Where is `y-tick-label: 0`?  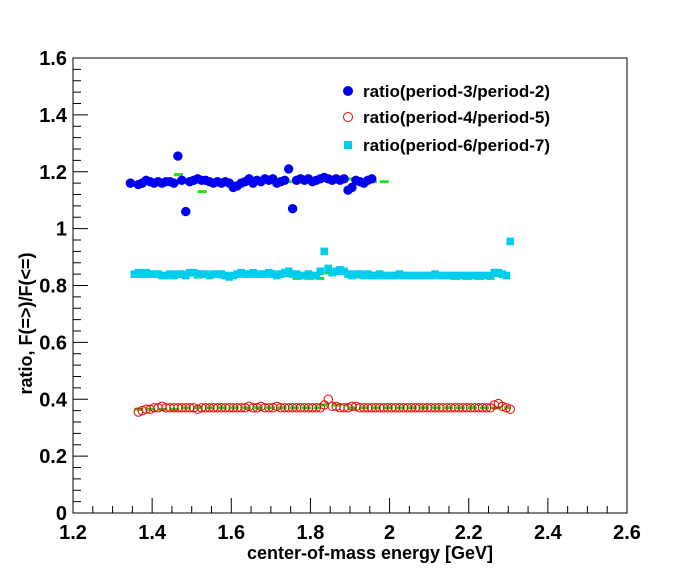
y-tick-label: 0 is located at coordinates (61, 514).